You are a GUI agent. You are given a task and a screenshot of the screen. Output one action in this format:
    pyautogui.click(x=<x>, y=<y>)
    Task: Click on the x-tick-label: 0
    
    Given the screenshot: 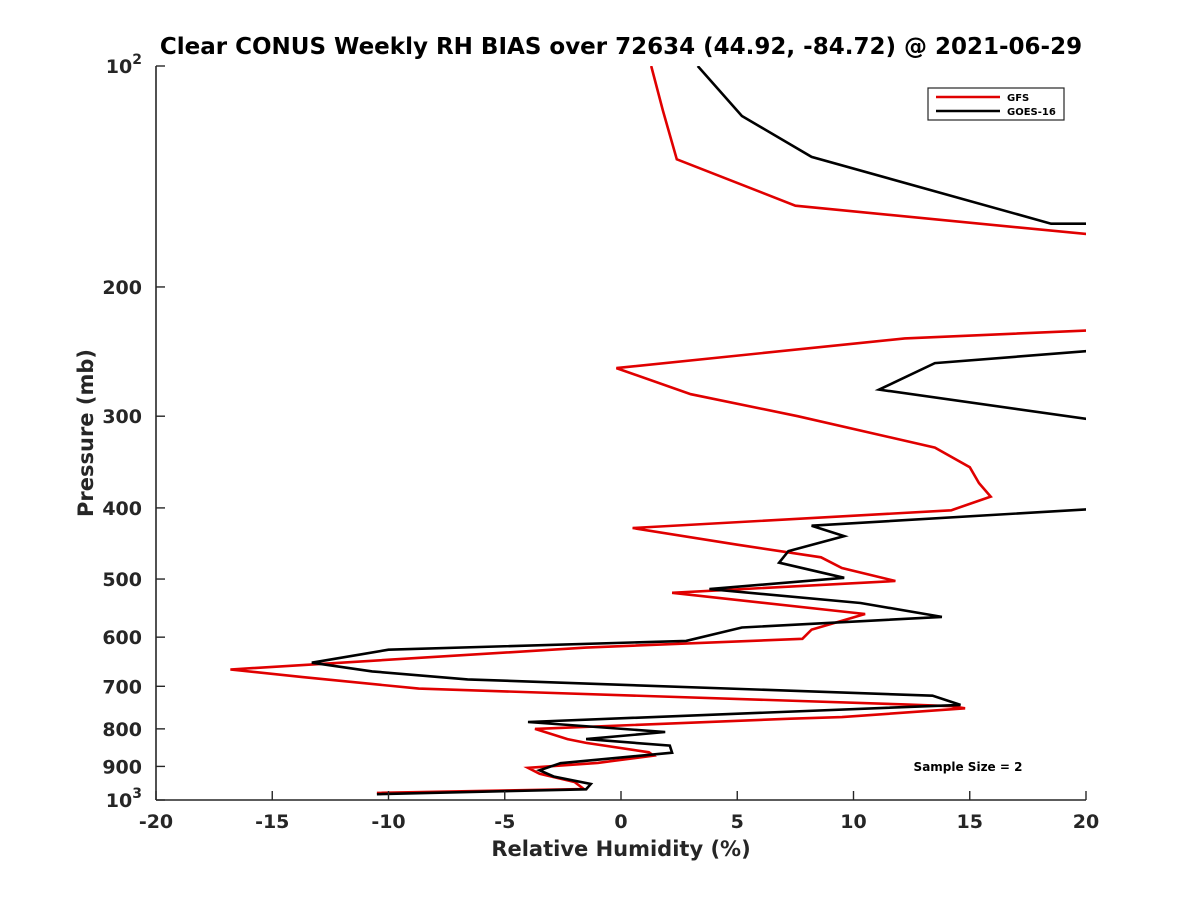 What is the action you would take?
    pyautogui.click(x=620, y=822)
    